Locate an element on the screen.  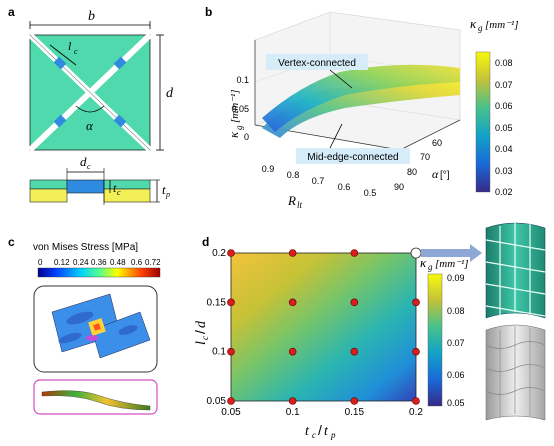
b-cbar-tick: 0.06 is located at coordinates (504, 106).